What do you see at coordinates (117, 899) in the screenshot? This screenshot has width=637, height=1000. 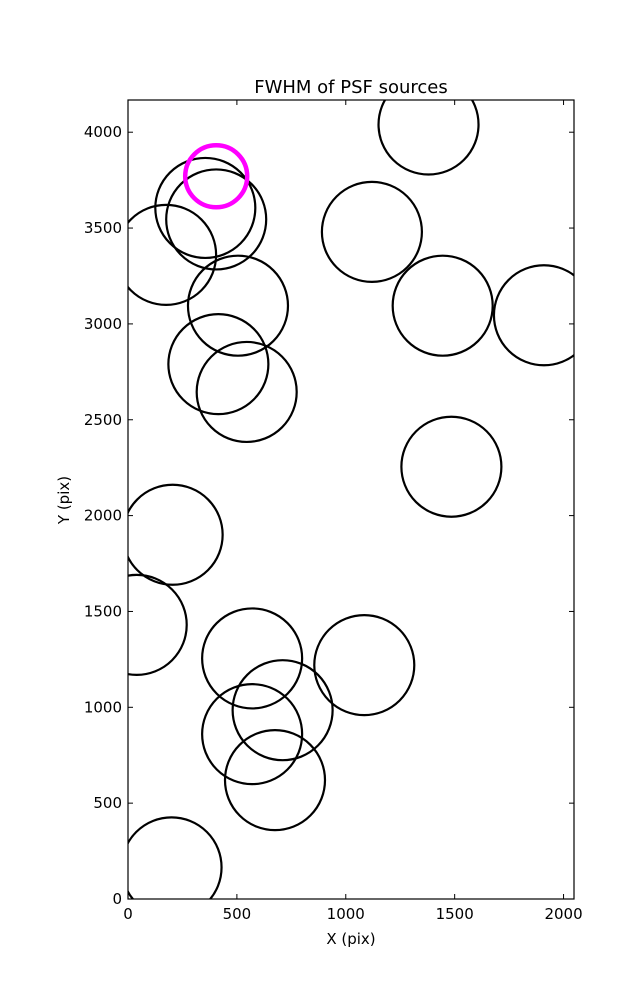 I see `y-tick-label-0: 0` at bounding box center [117, 899].